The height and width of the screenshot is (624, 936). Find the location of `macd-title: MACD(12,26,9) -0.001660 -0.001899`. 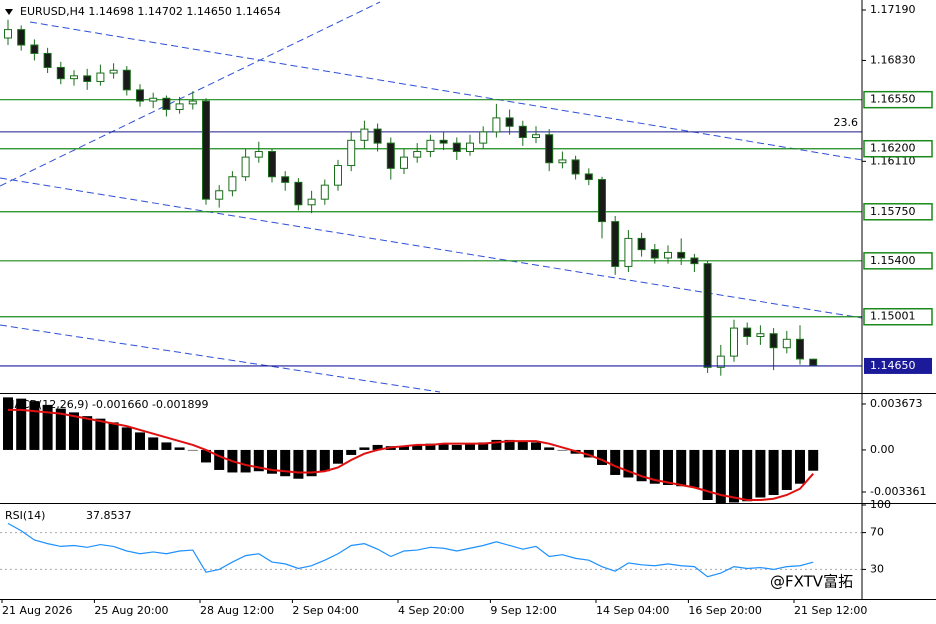

macd-title: MACD(12,26,9) -0.001660 -0.001899 is located at coordinates (106, 404).